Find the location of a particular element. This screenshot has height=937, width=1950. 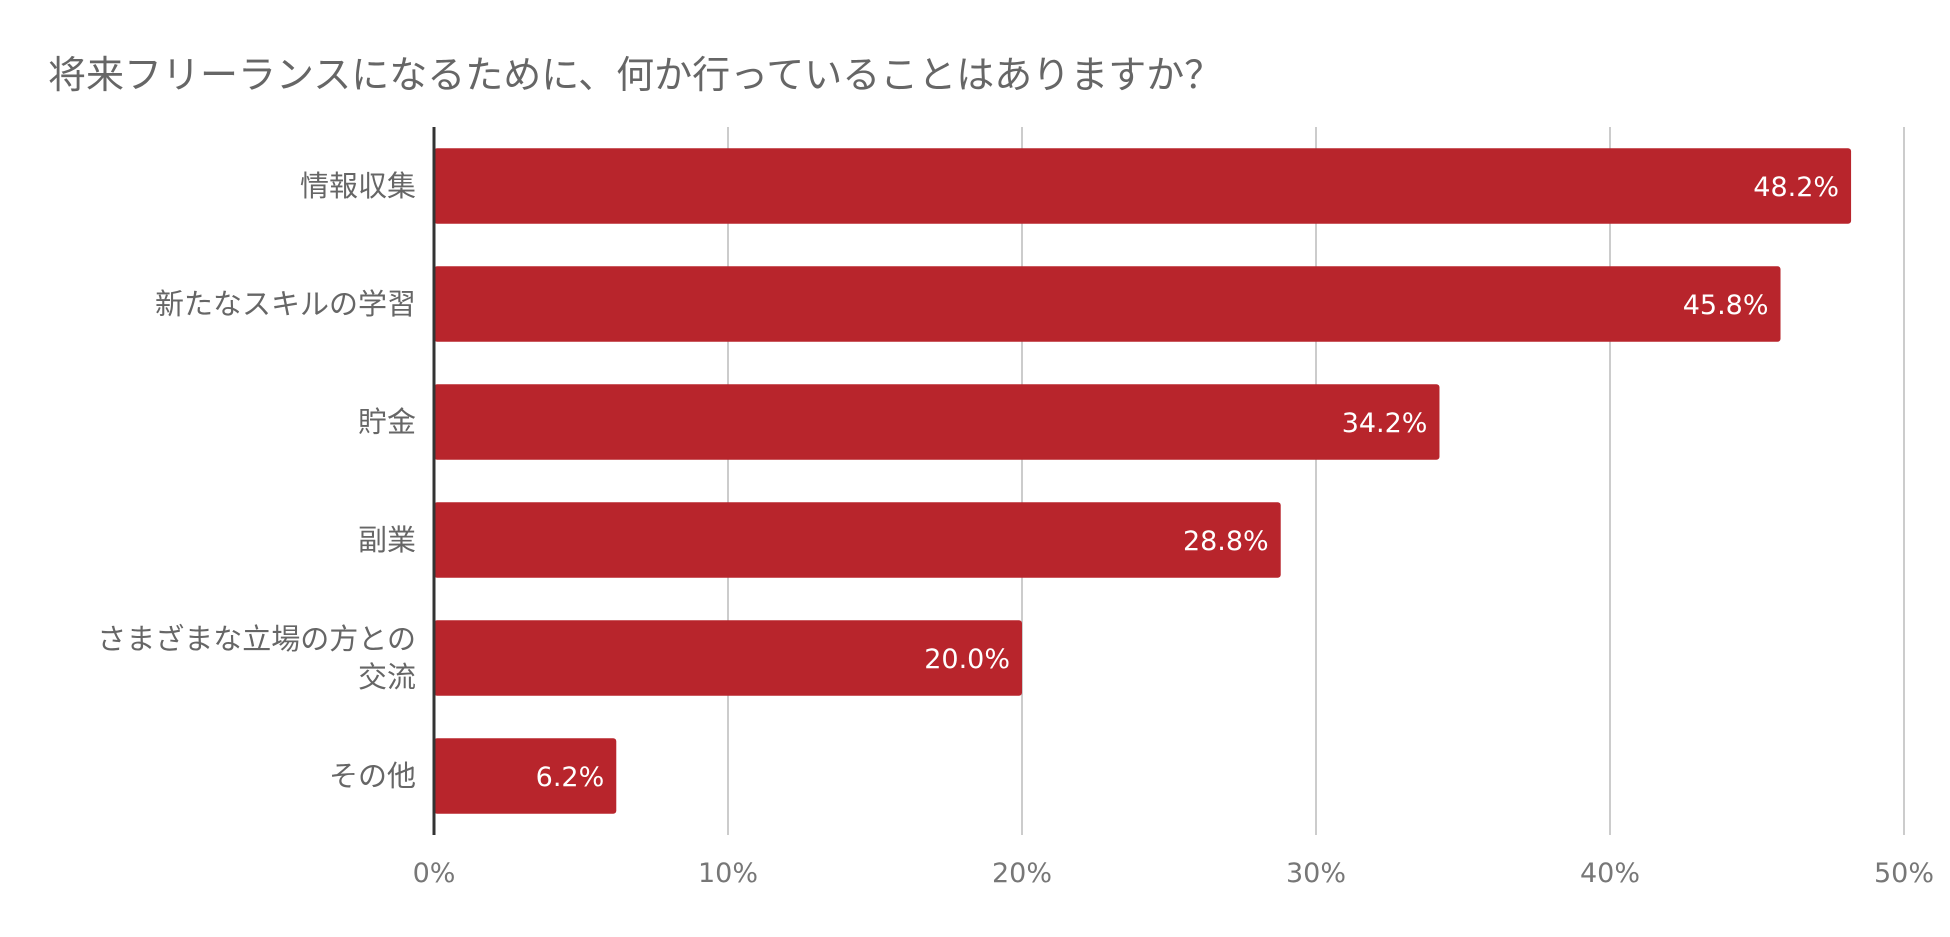

data-label: 34.2% is located at coordinates (1385, 423).